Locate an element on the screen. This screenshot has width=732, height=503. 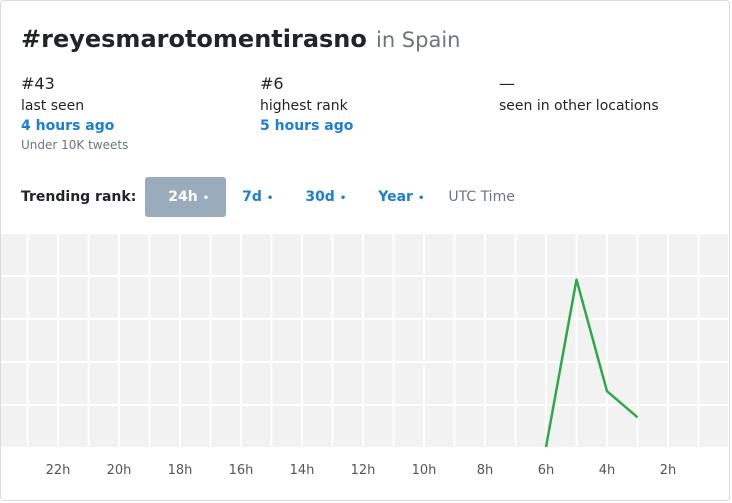
range-button-year: Year • is located at coordinates (401, 197).